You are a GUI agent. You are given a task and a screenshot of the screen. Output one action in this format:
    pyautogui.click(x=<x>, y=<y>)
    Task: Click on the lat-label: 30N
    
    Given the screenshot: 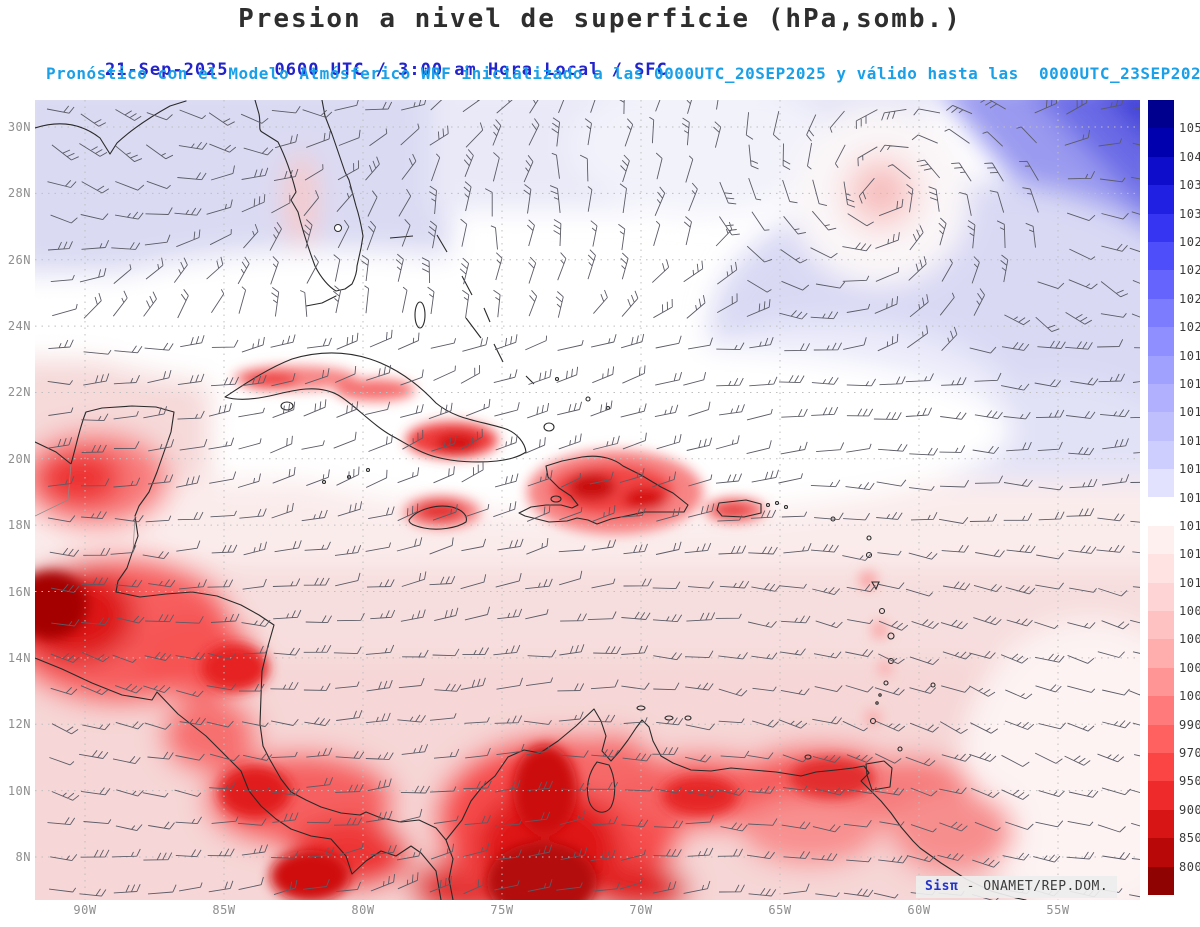 What is the action you would take?
    pyautogui.click(x=19, y=127)
    